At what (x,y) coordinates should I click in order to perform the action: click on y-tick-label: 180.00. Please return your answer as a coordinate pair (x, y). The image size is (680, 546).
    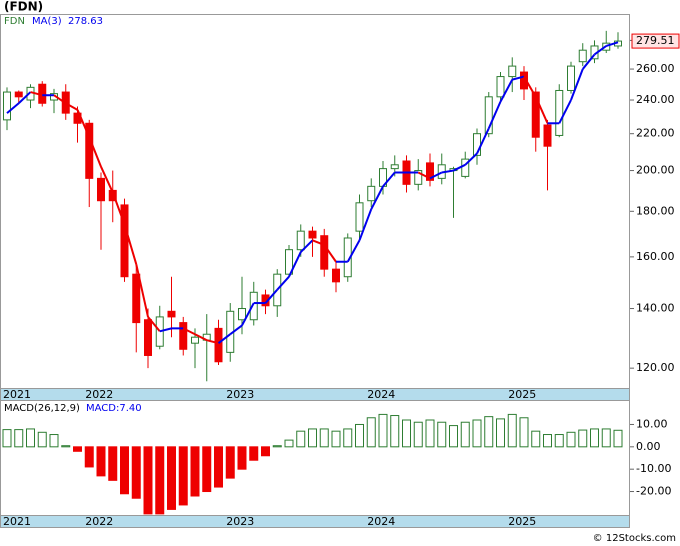
    Looking at the image, I should click on (655, 210).